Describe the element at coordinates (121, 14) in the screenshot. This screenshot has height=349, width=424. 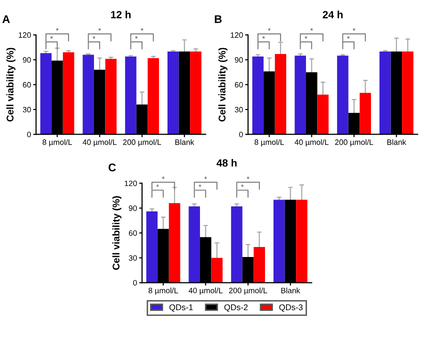
I see `chart-title: 12 h` at that location.